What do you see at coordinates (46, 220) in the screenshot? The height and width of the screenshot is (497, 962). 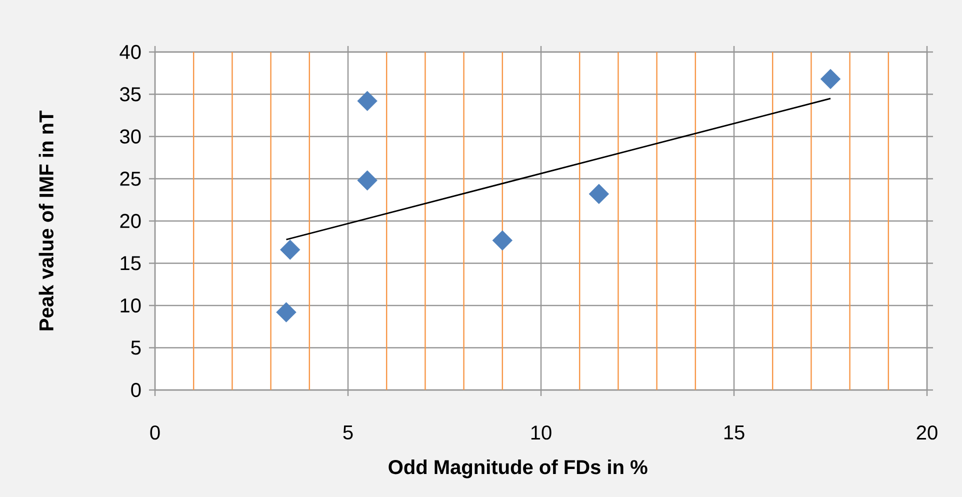 I see `y-axis-title: Peak value of IMF in nT` at bounding box center [46, 220].